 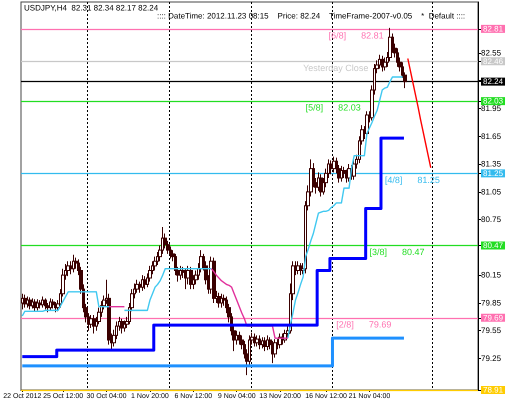 What do you see at coordinates (491, 275) in the screenshot?
I see `y-tick-label: 80.15` at bounding box center [491, 275].